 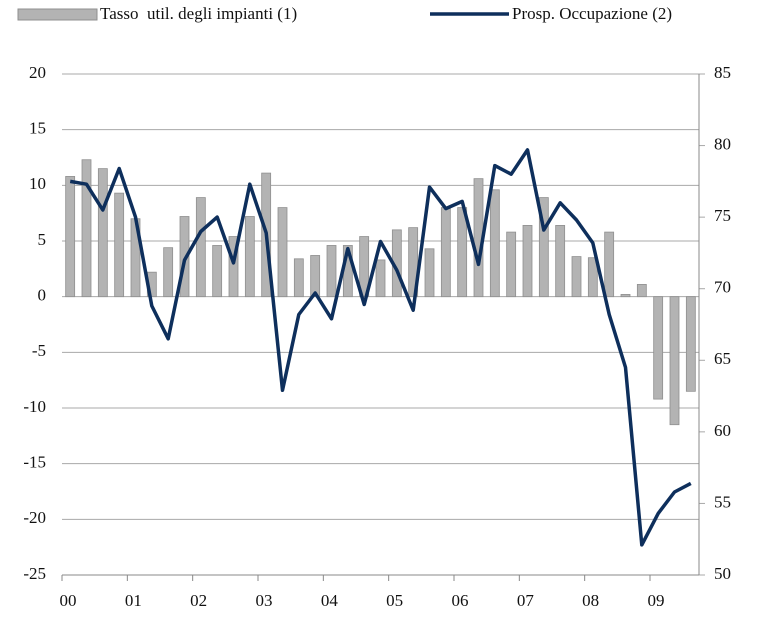 What do you see at coordinates (722, 573) in the screenshot?
I see `y2-tick-label: 50` at bounding box center [722, 573].